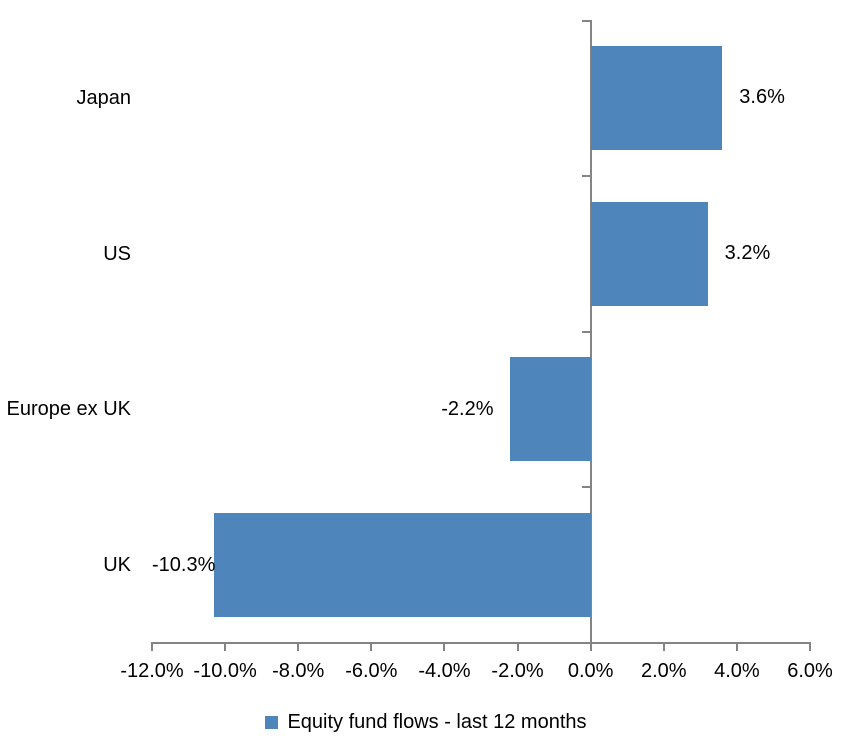  What do you see at coordinates (402, 565) in the screenshot?
I see `bar-uk` at bounding box center [402, 565].